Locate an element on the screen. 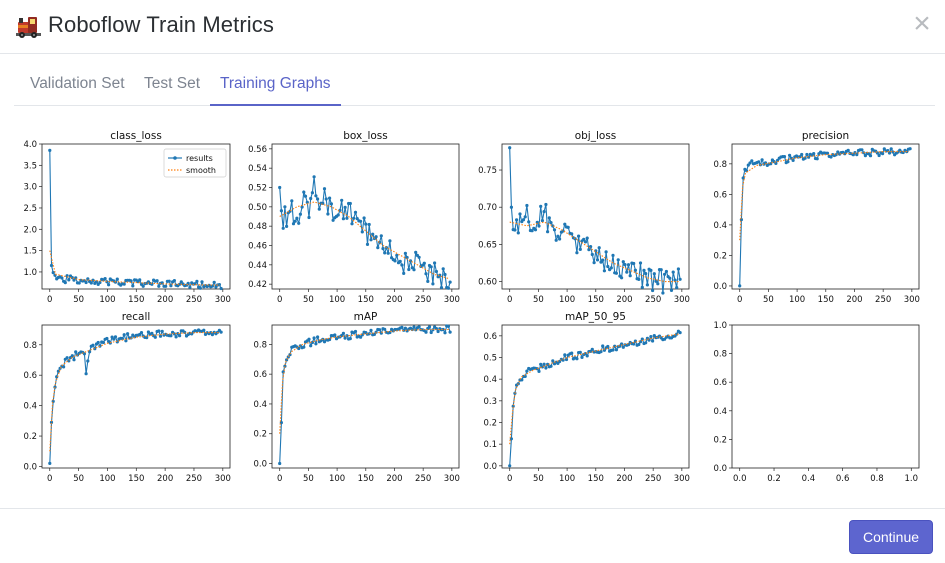 Image resolution: width=945 pixels, height=563 pixels. y-tick-label: 0.1 is located at coordinates (490, 445).